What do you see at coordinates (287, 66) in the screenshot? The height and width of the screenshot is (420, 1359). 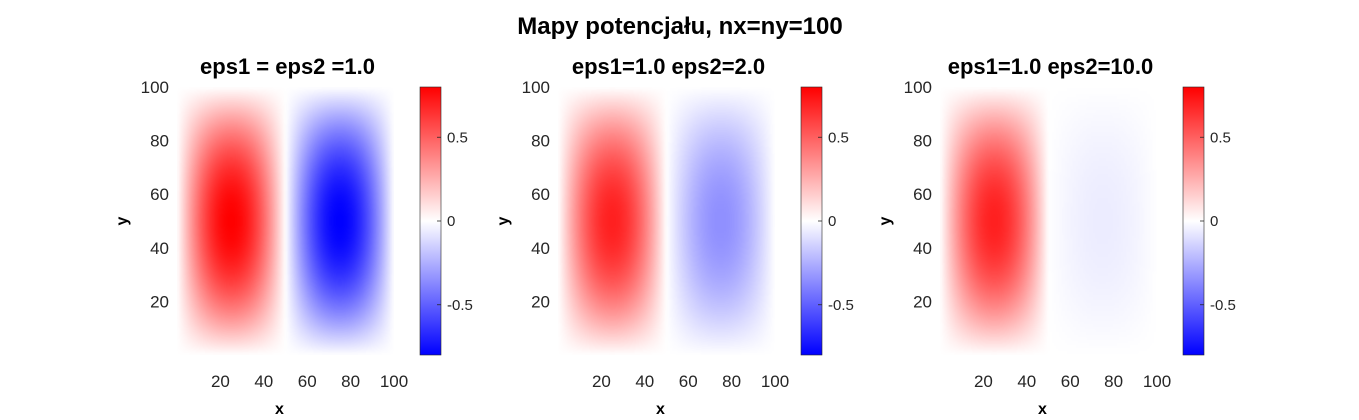 I see `panel-title: eps1 = eps2 =1.0` at bounding box center [287, 66].